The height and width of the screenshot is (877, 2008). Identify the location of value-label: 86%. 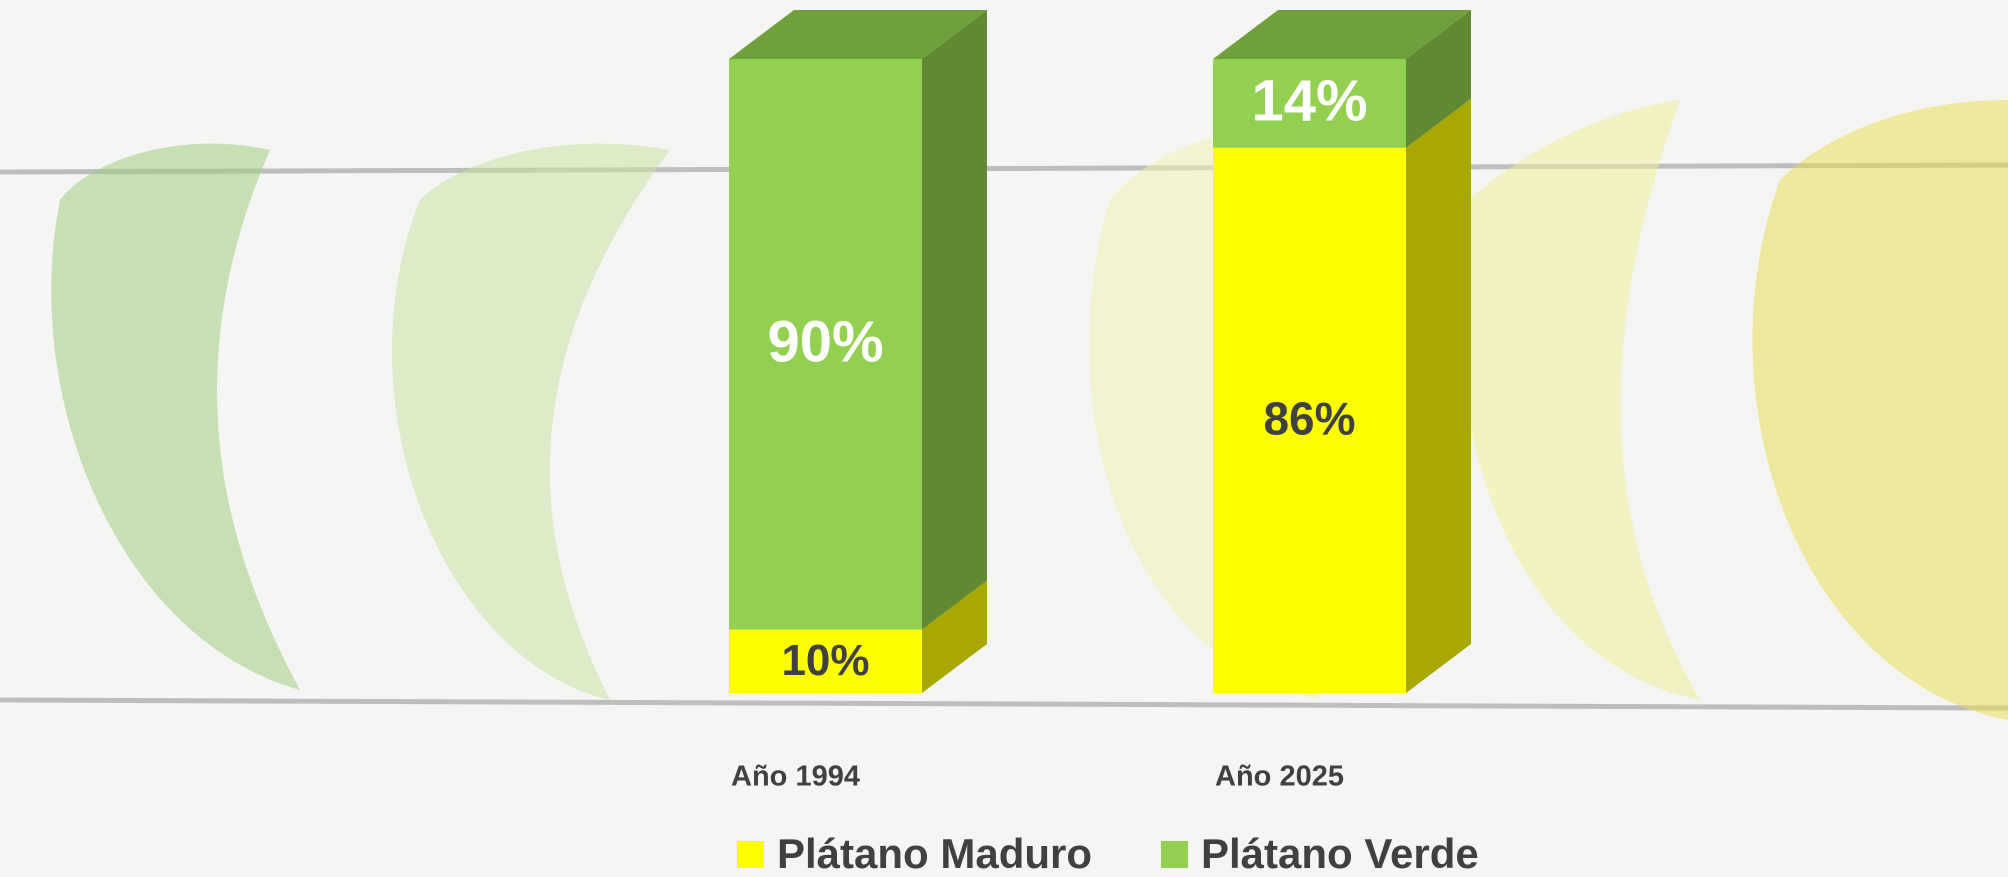
(1309, 419).